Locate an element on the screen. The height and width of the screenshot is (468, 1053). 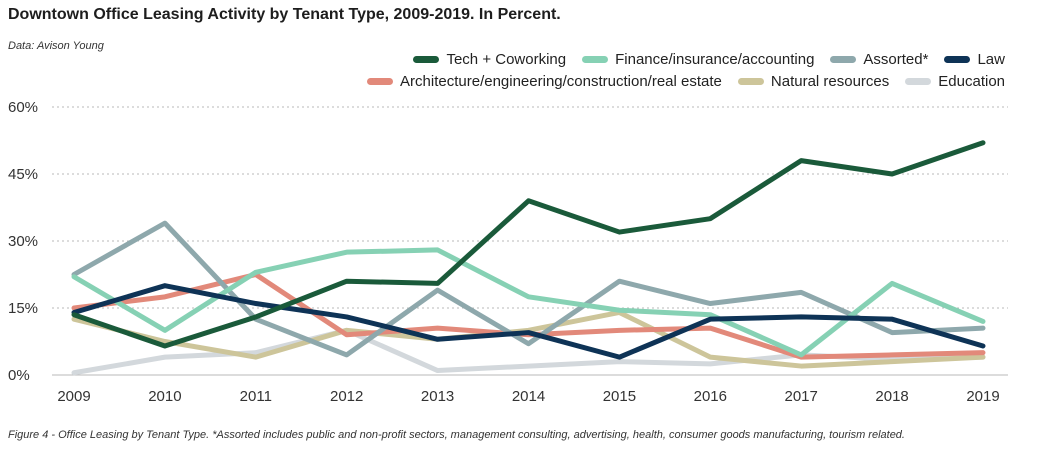
x-tick-label: 2011 is located at coordinates (256, 396).